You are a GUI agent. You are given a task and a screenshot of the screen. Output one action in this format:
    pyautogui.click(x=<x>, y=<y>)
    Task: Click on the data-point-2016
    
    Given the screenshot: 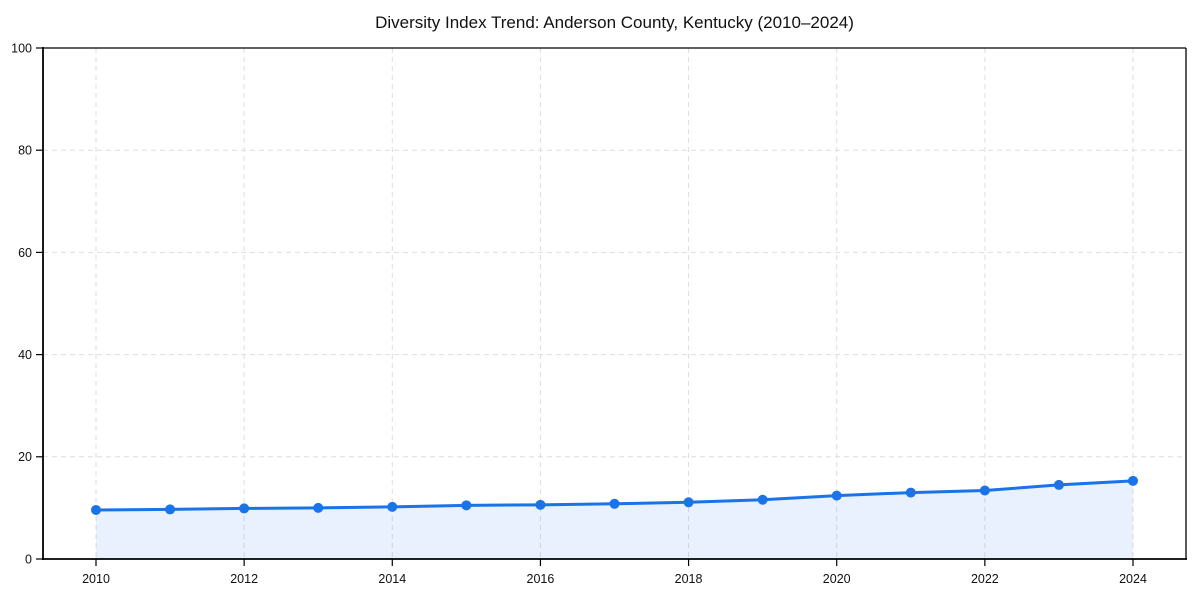 What is the action you would take?
    pyautogui.click(x=540, y=504)
    